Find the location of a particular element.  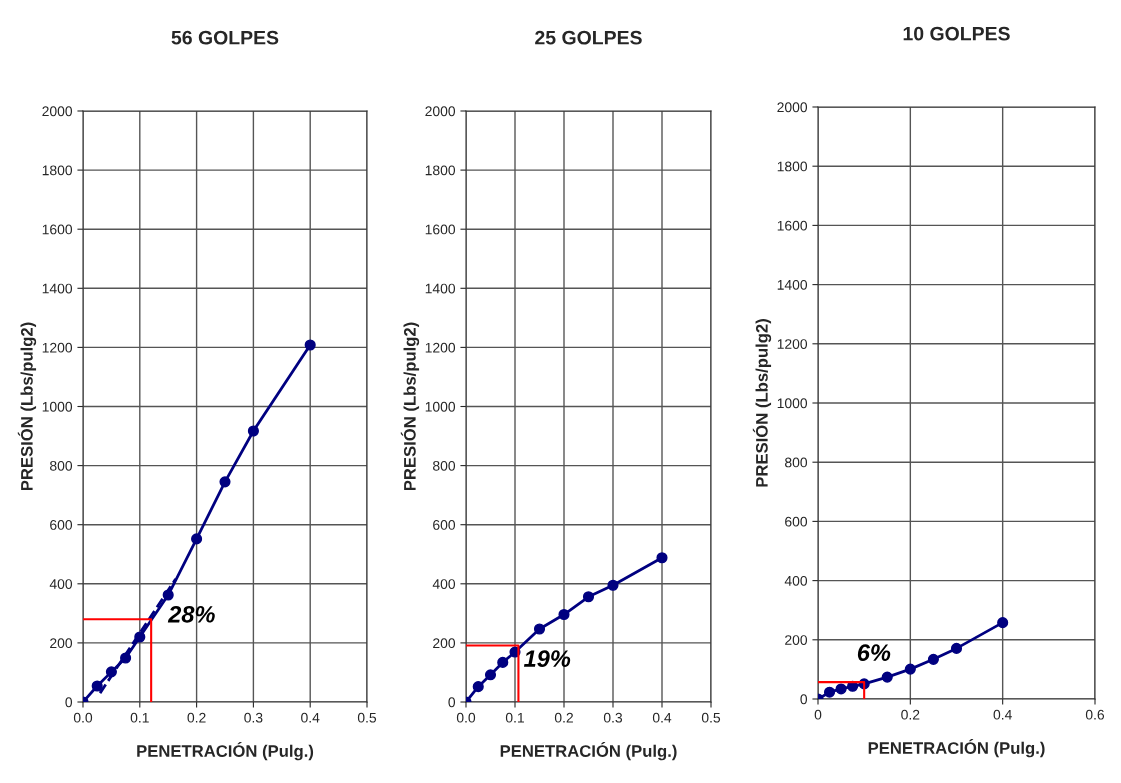

x-tick-label: 0 is located at coordinates (818, 714).